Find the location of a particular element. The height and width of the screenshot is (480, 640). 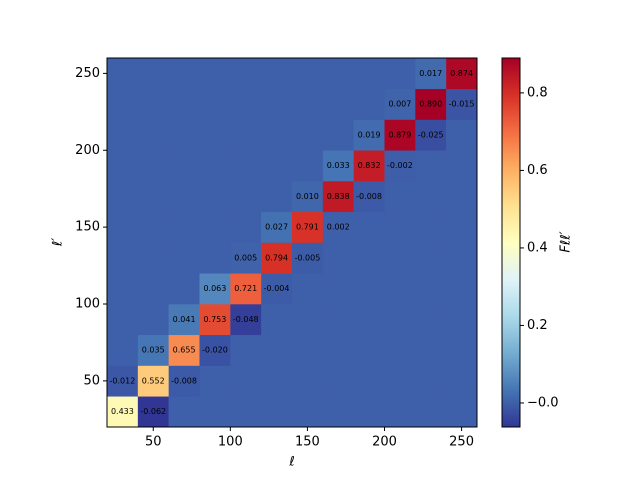

cell-label: -0.020 is located at coordinates (215, 350).